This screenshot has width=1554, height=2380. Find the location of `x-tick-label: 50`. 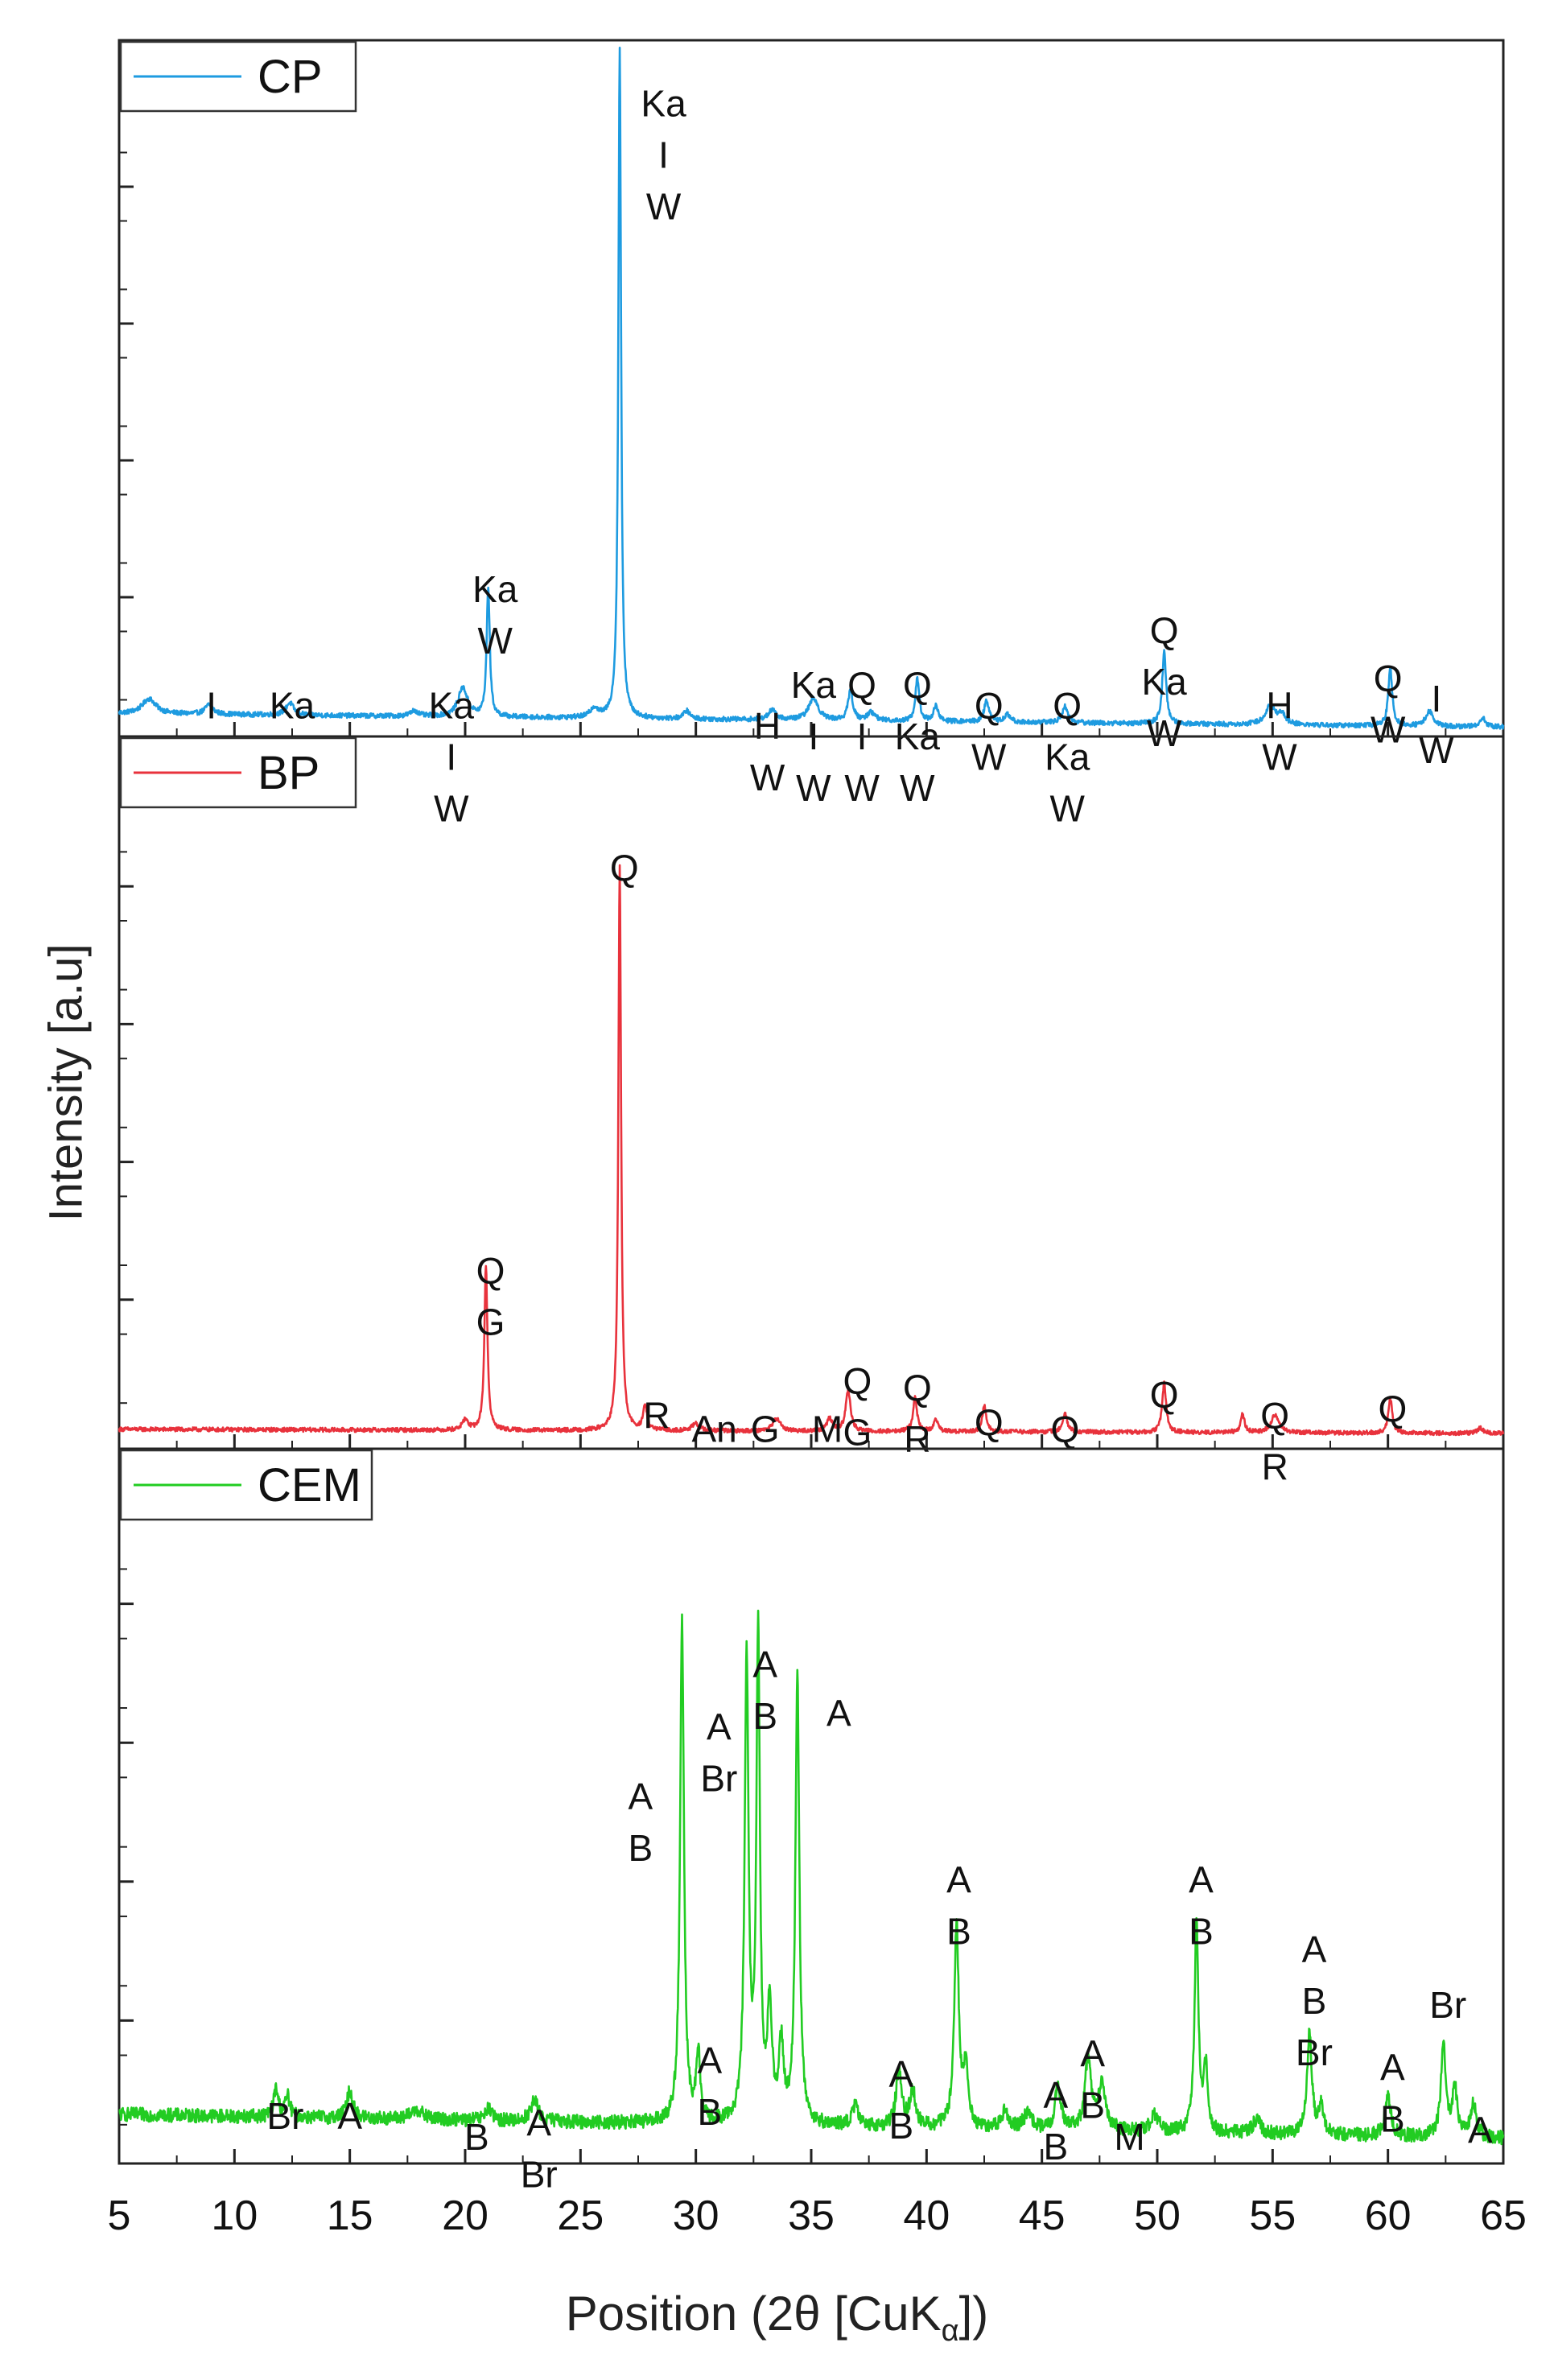

x-tick-label: 50 is located at coordinates (1157, 2215).